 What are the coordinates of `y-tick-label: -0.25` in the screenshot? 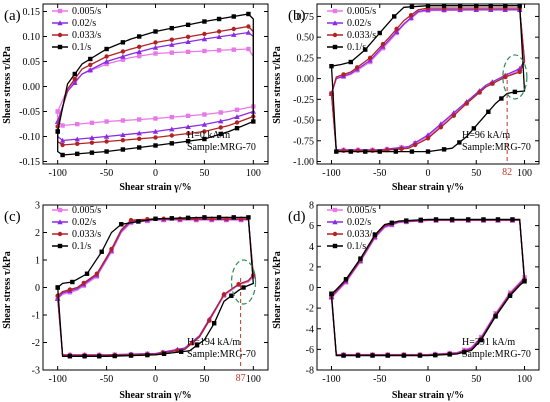 It's located at (303, 100).